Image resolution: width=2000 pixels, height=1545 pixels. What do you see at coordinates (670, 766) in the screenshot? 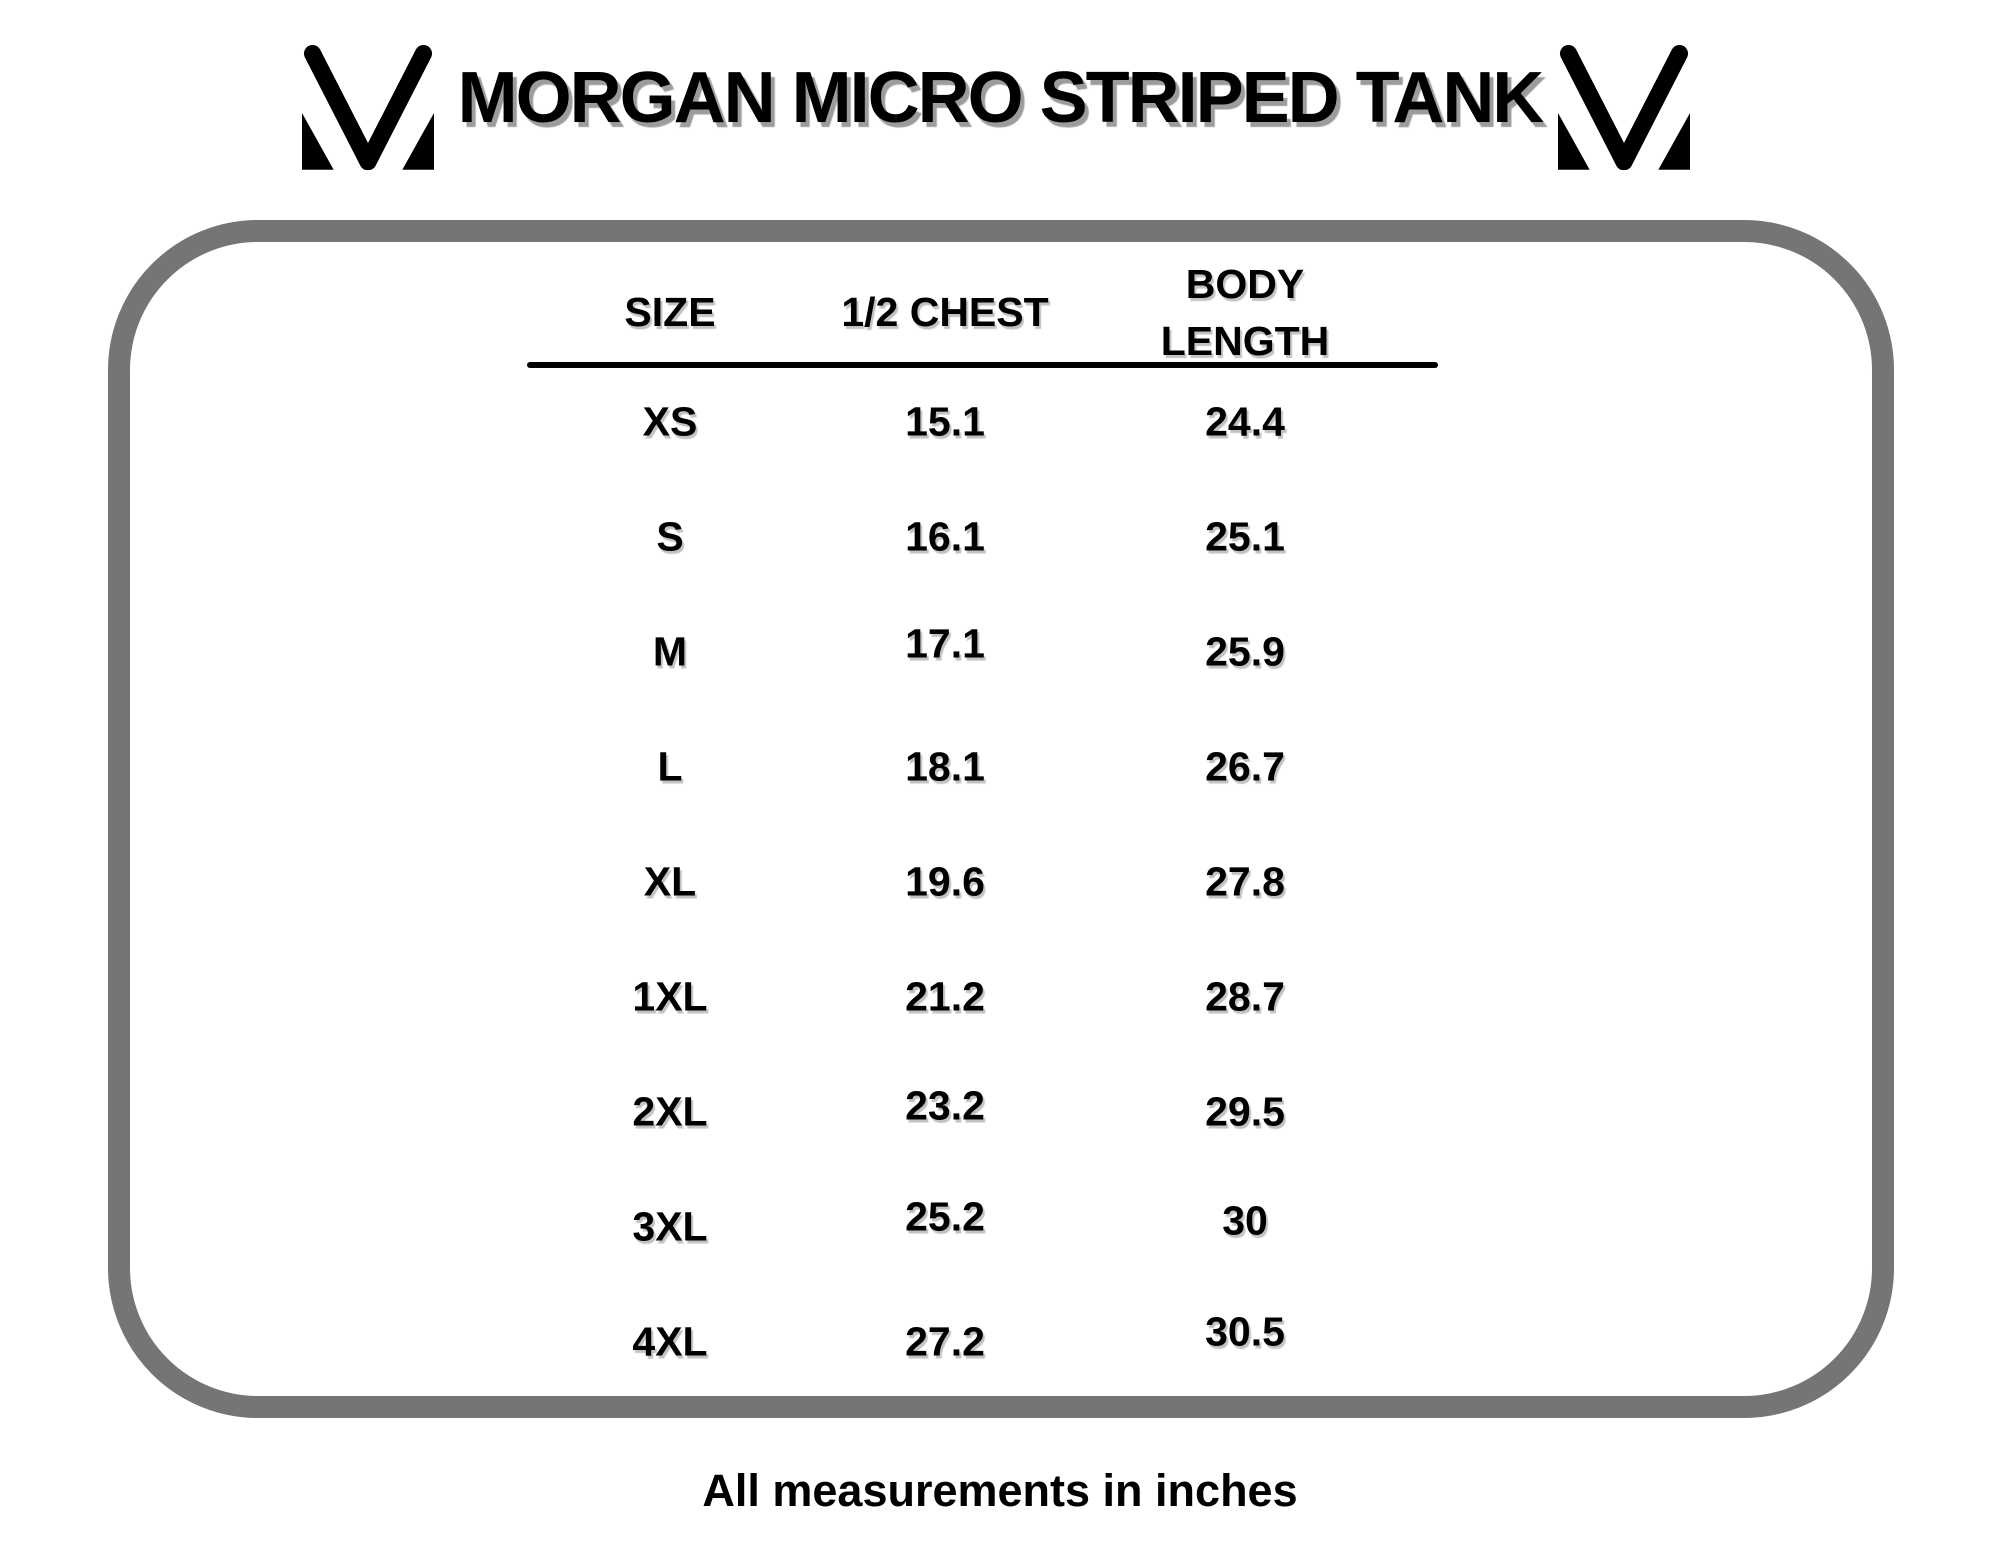
I see `size-cell: L` at bounding box center [670, 766].